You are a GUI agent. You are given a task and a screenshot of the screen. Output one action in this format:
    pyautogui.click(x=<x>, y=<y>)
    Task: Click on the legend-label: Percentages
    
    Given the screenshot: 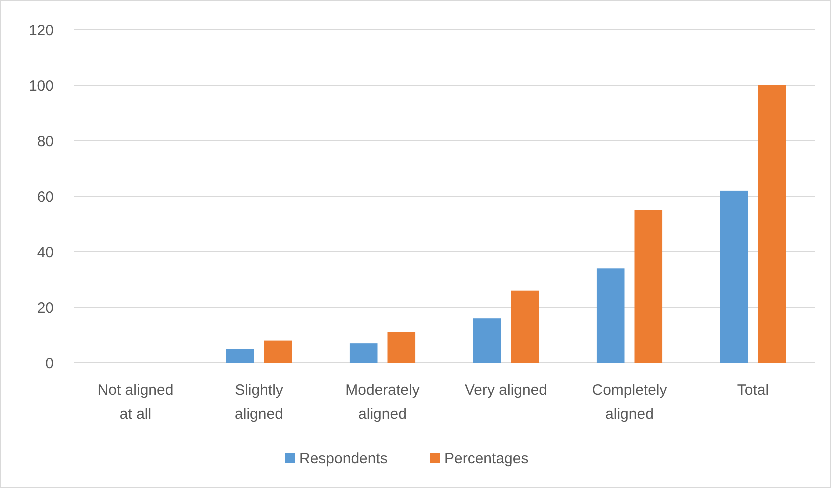 What is the action you would take?
    pyautogui.click(x=486, y=459)
    